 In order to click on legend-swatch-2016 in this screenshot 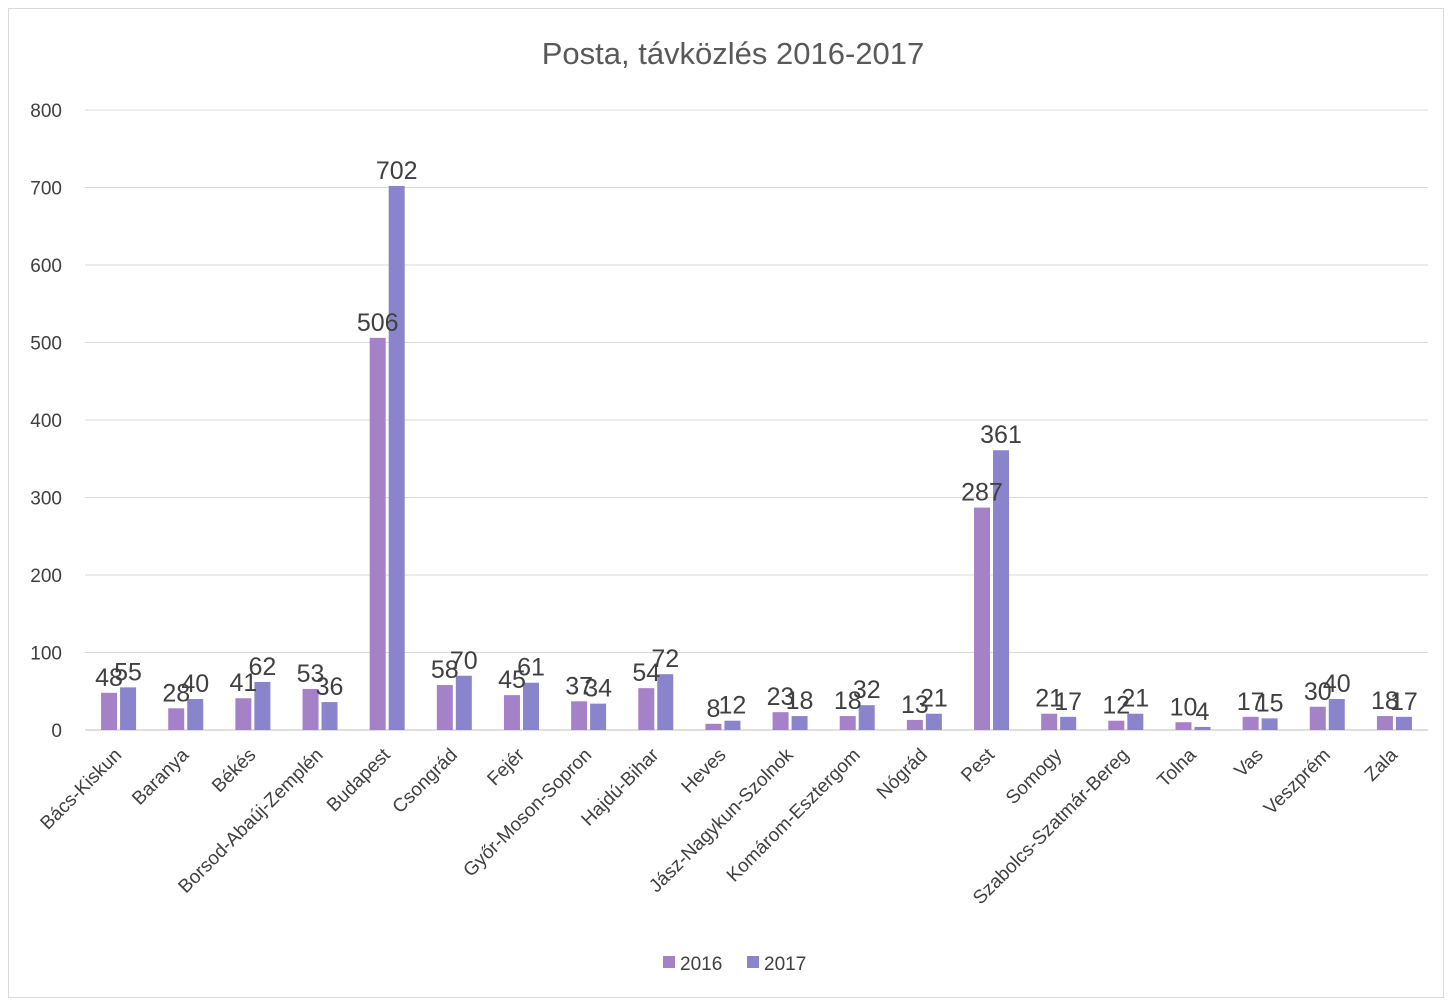, I will do `click(669, 962)`.